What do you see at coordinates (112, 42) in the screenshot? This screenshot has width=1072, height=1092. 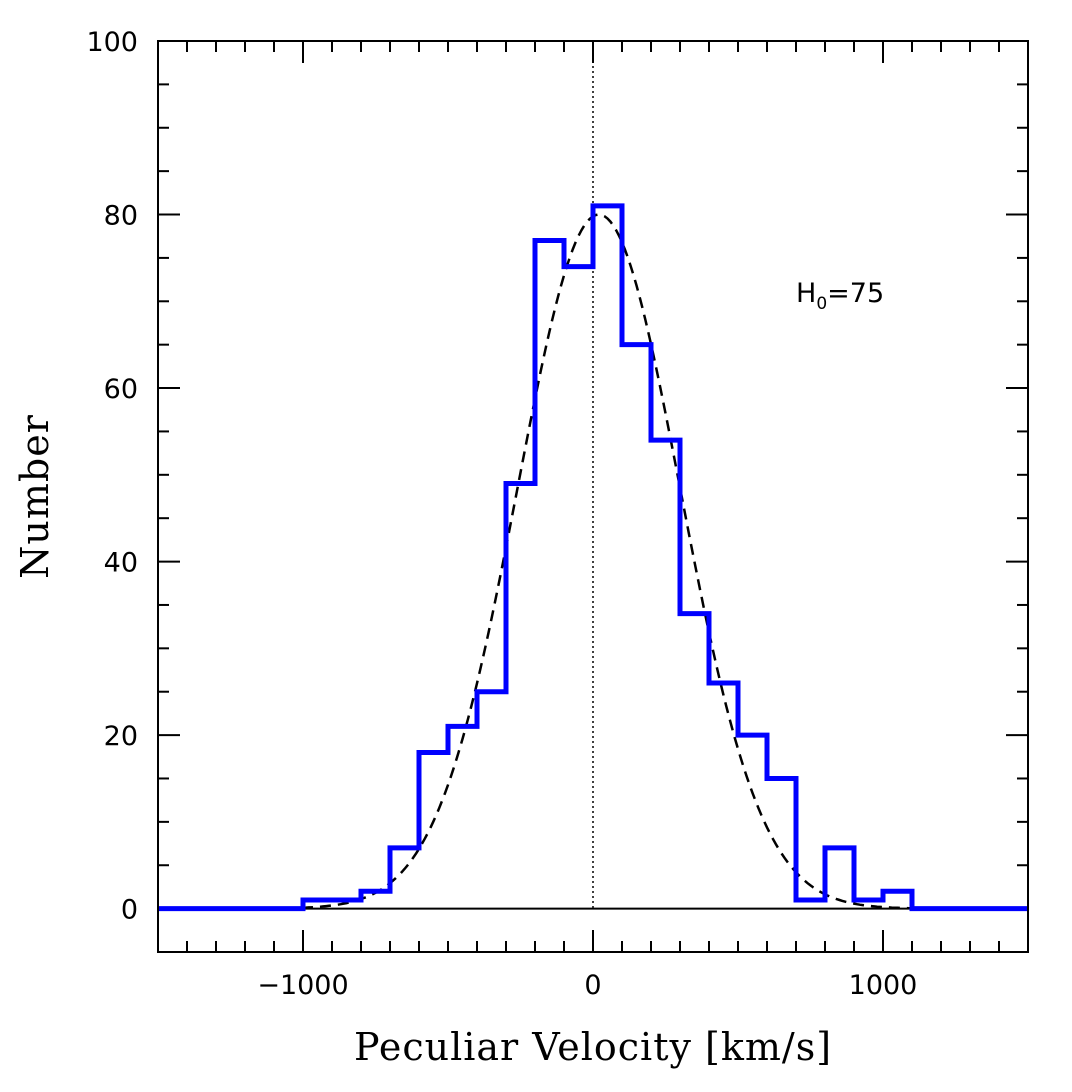 I see `y-tick-label: 100` at bounding box center [112, 42].